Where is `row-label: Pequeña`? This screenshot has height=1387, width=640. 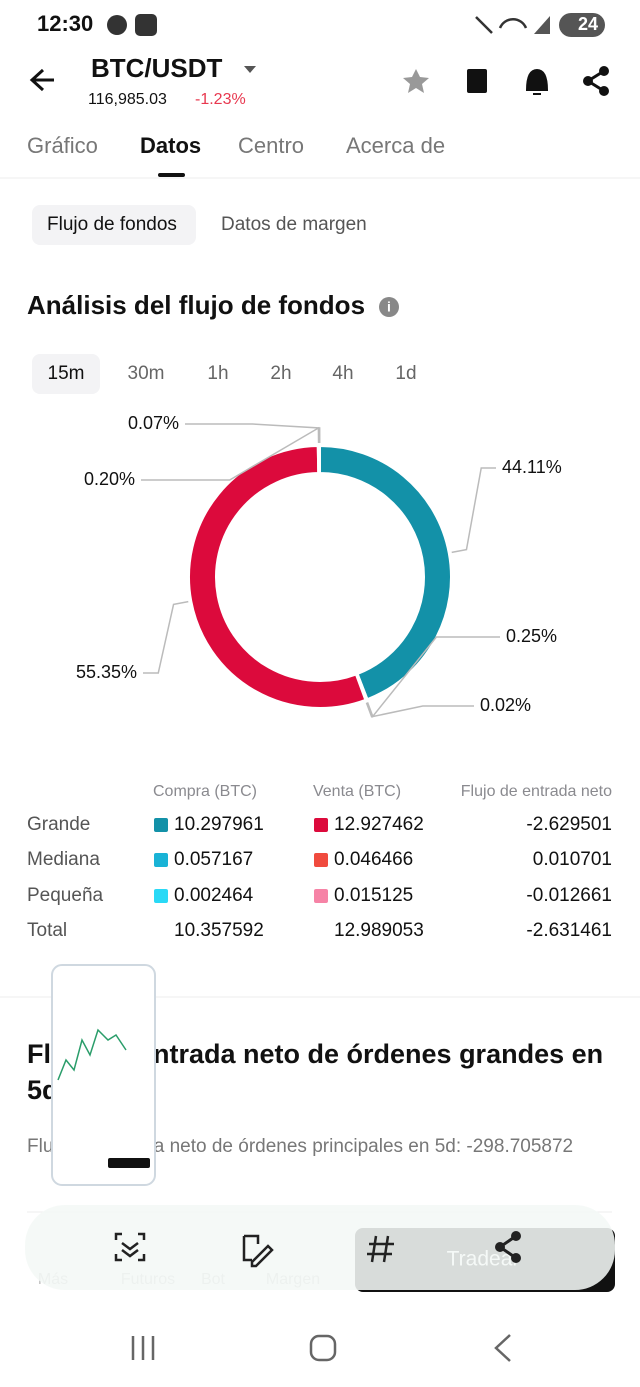 row-label: Pequeña is located at coordinates (65, 895).